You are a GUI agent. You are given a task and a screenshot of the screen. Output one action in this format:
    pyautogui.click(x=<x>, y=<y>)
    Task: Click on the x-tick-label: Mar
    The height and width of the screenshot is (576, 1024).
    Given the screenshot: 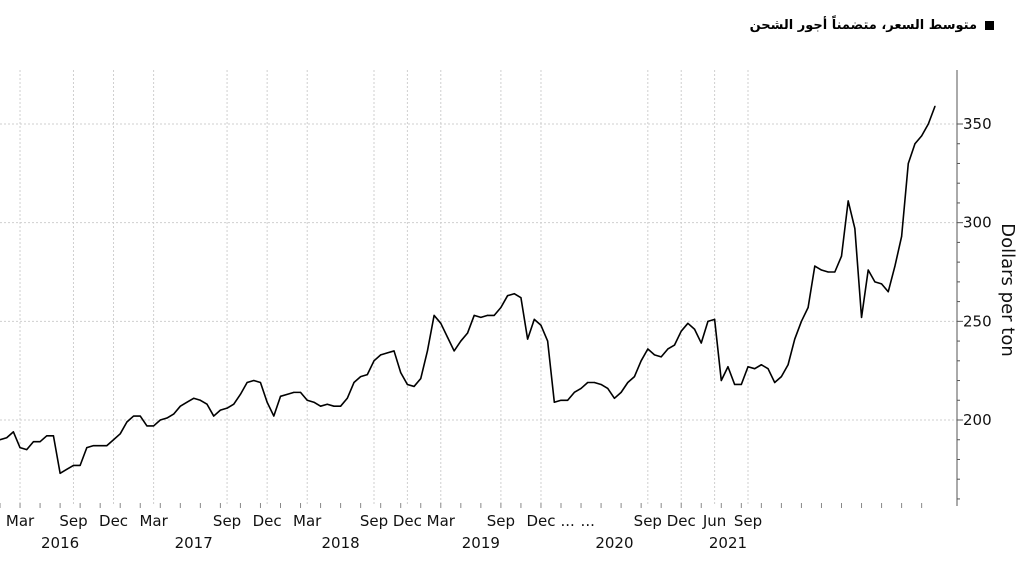 What is the action you would take?
    pyautogui.click(x=307, y=521)
    